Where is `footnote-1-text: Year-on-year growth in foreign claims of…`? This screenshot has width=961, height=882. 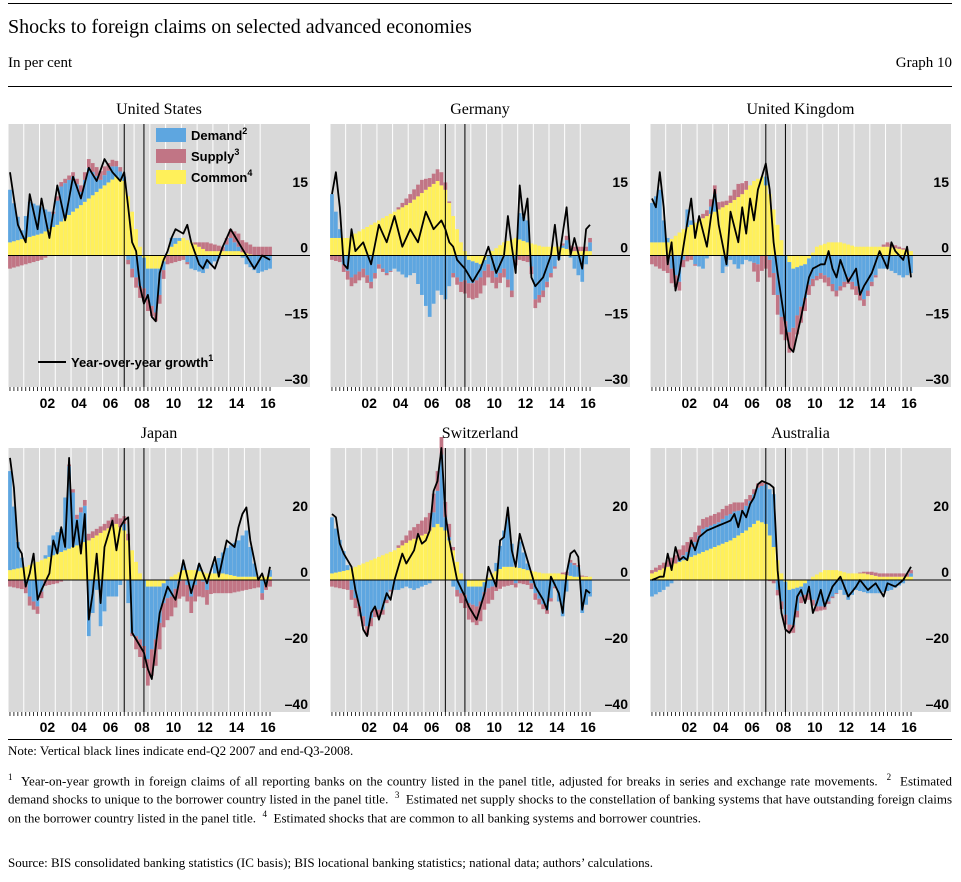 footnote-1-text: Year-on-year growth in foreign claims of… is located at coordinates (449, 781).